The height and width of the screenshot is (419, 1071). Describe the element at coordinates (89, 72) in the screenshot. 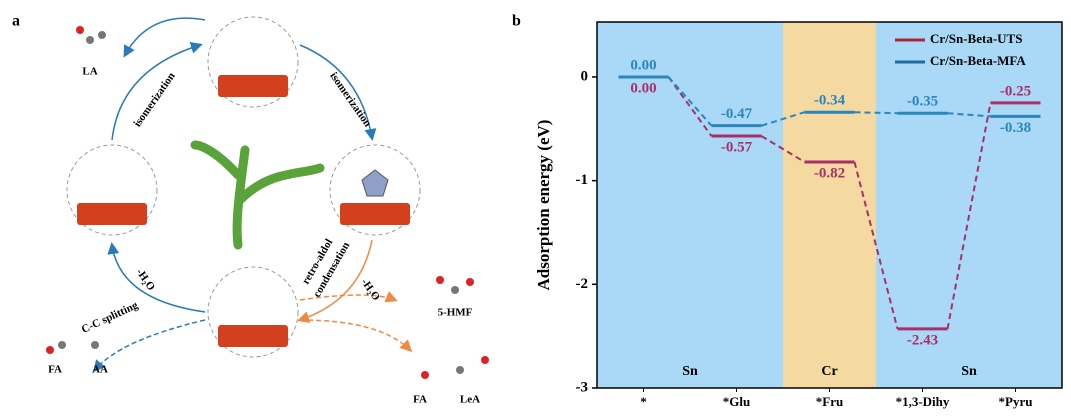

I see `product-label: LA` at that location.